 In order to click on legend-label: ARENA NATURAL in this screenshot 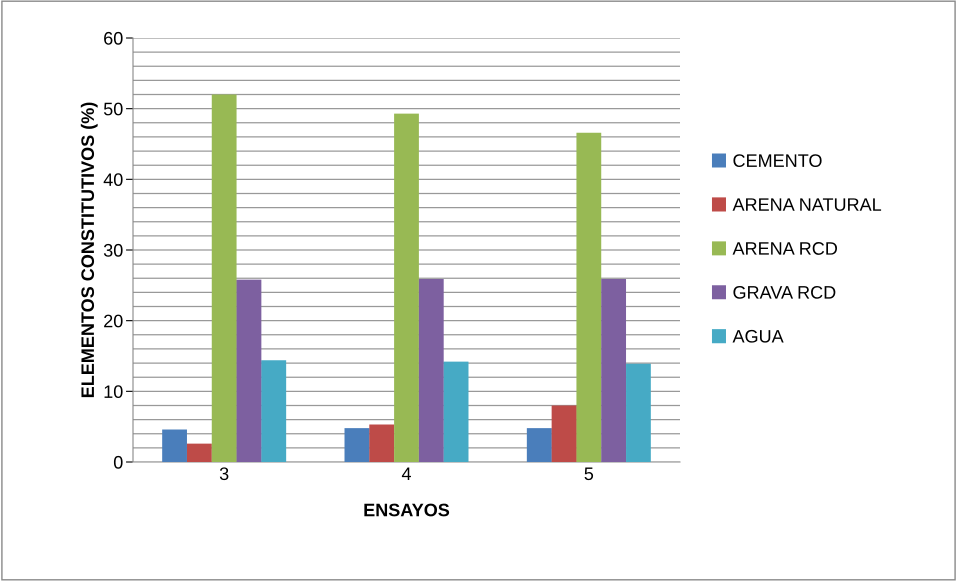, I will do `click(807, 204)`.